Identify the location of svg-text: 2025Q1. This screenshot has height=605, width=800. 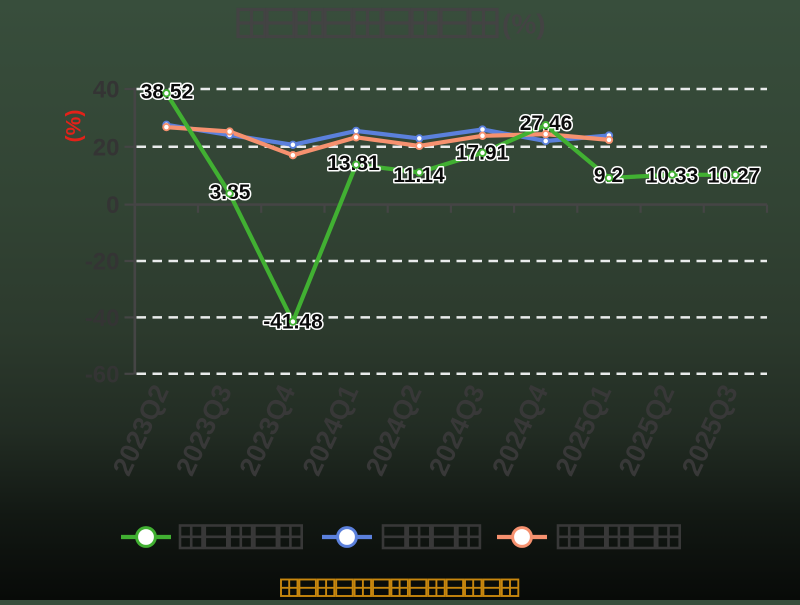
(584, 430).